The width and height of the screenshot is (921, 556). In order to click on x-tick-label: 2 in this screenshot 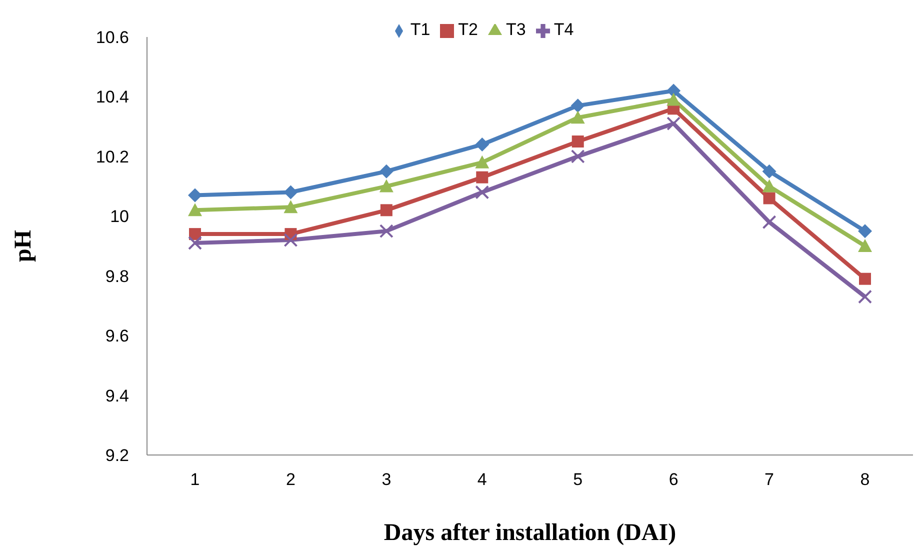, I will do `click(291, 480)`.